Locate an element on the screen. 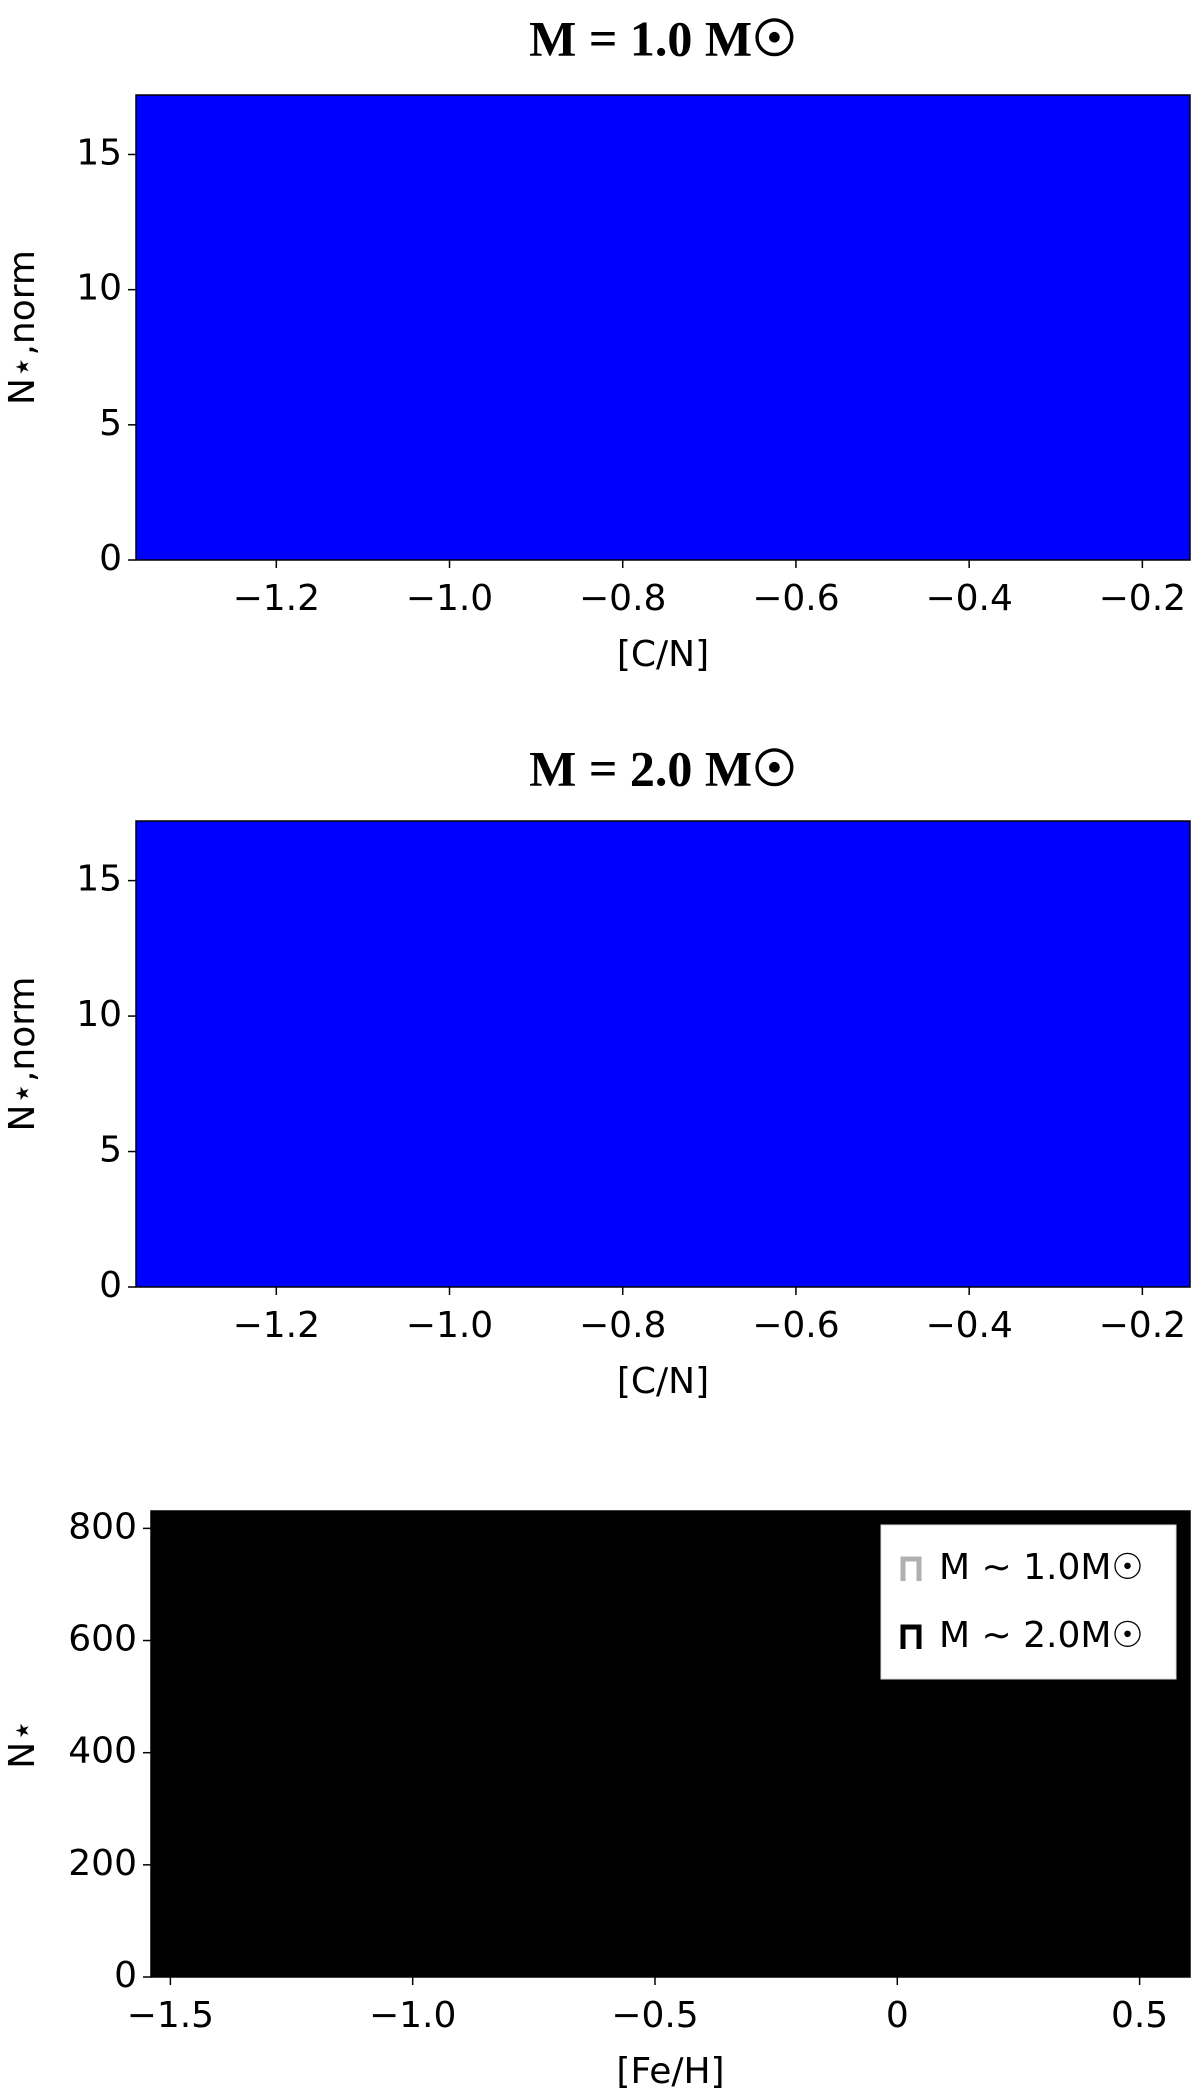 The height and width of the screenshot is (2100, 1200). y-tick-label: 200 is located at coordinates (102, 1863).